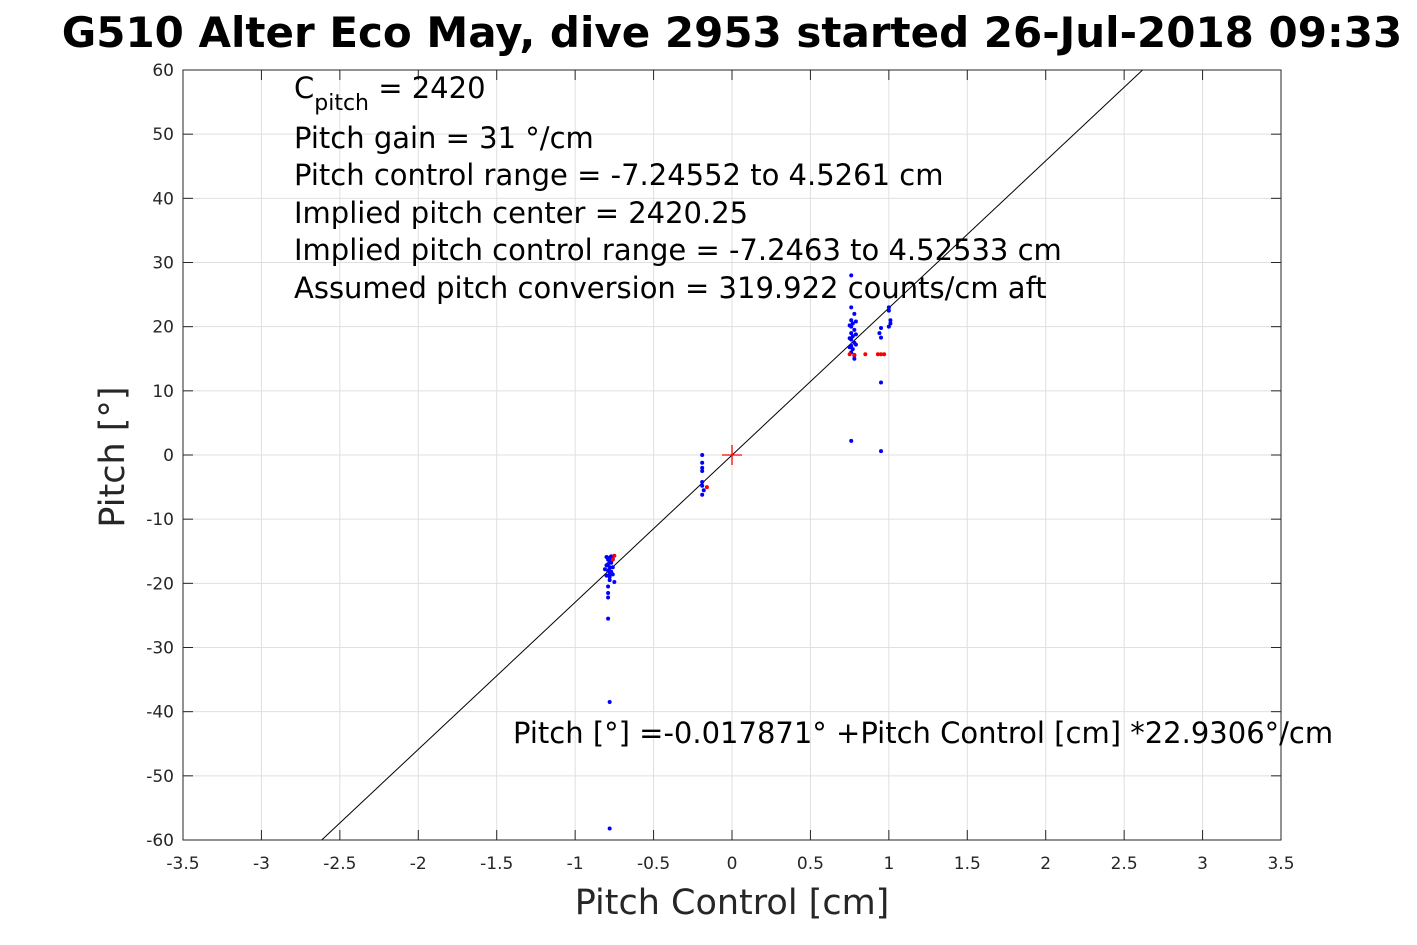  What do you see at coordinates (163, 392) in the screenshot?
I see `y-tick-label: 10` at bounding box center [163, 392].